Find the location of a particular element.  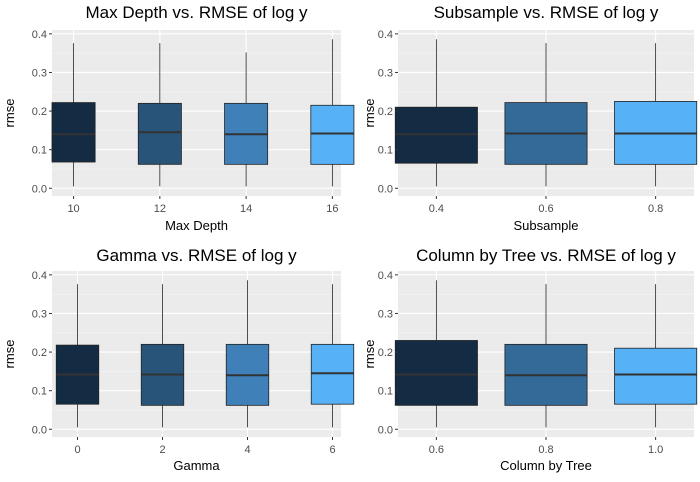

box-0.4 is located at coordinates (436, 113).